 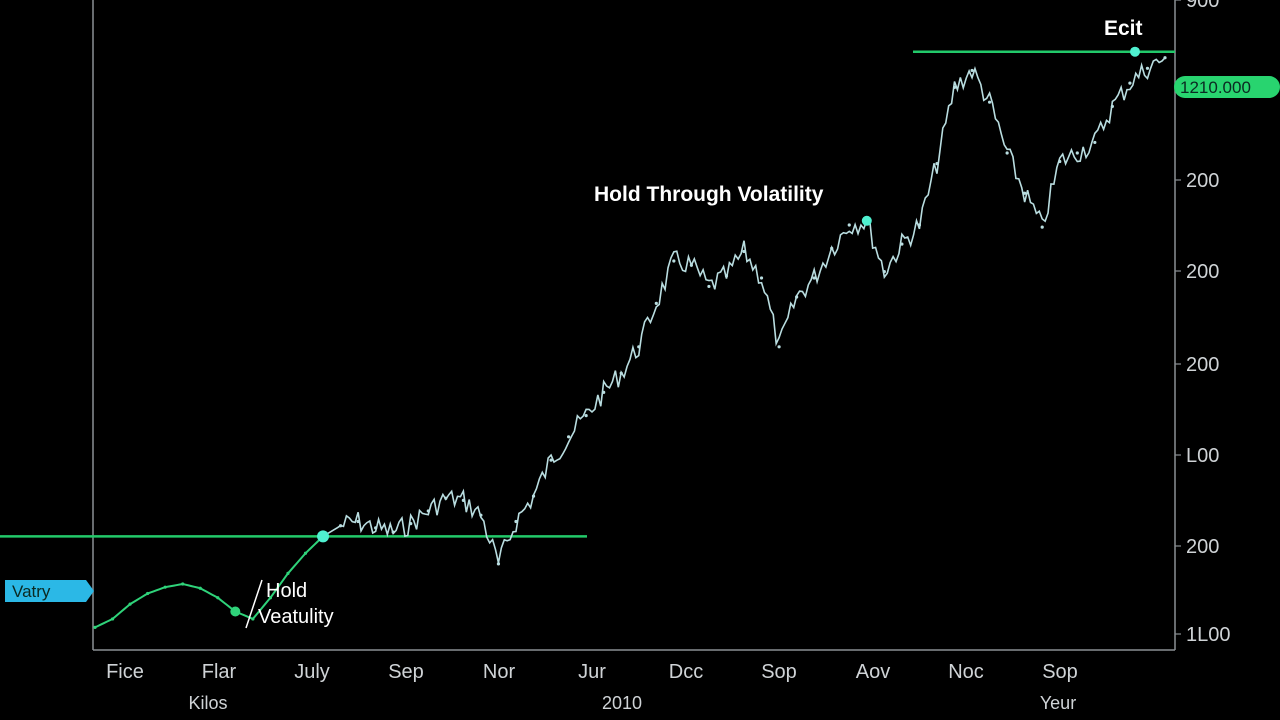 I want to click on y-tick-labels: 900 200 200 200 L00 200 1L00, so click(x=1203, y=323).